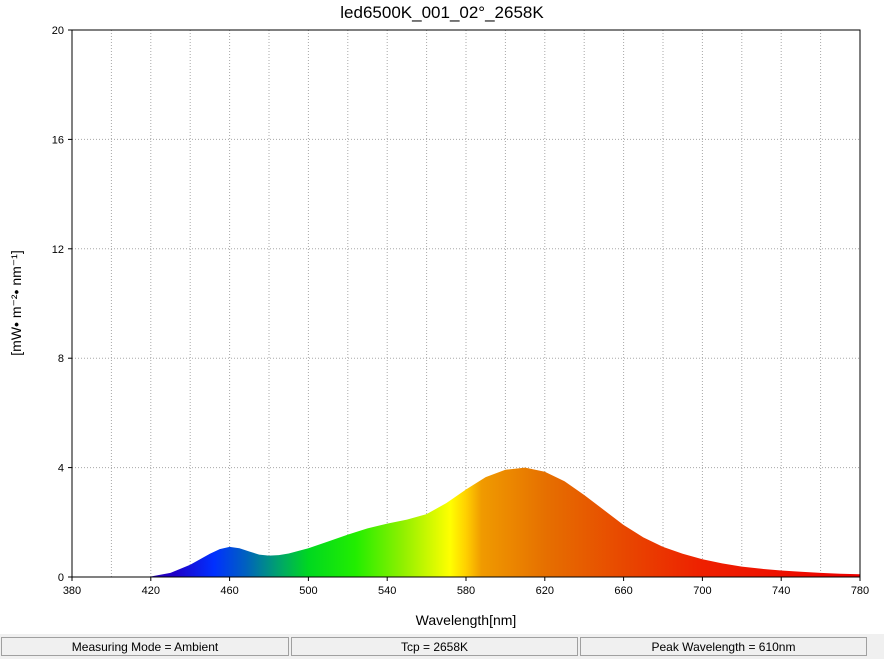 The image size is (884, 659). I want to click on y-tick-label: 8, so click(61, 359).